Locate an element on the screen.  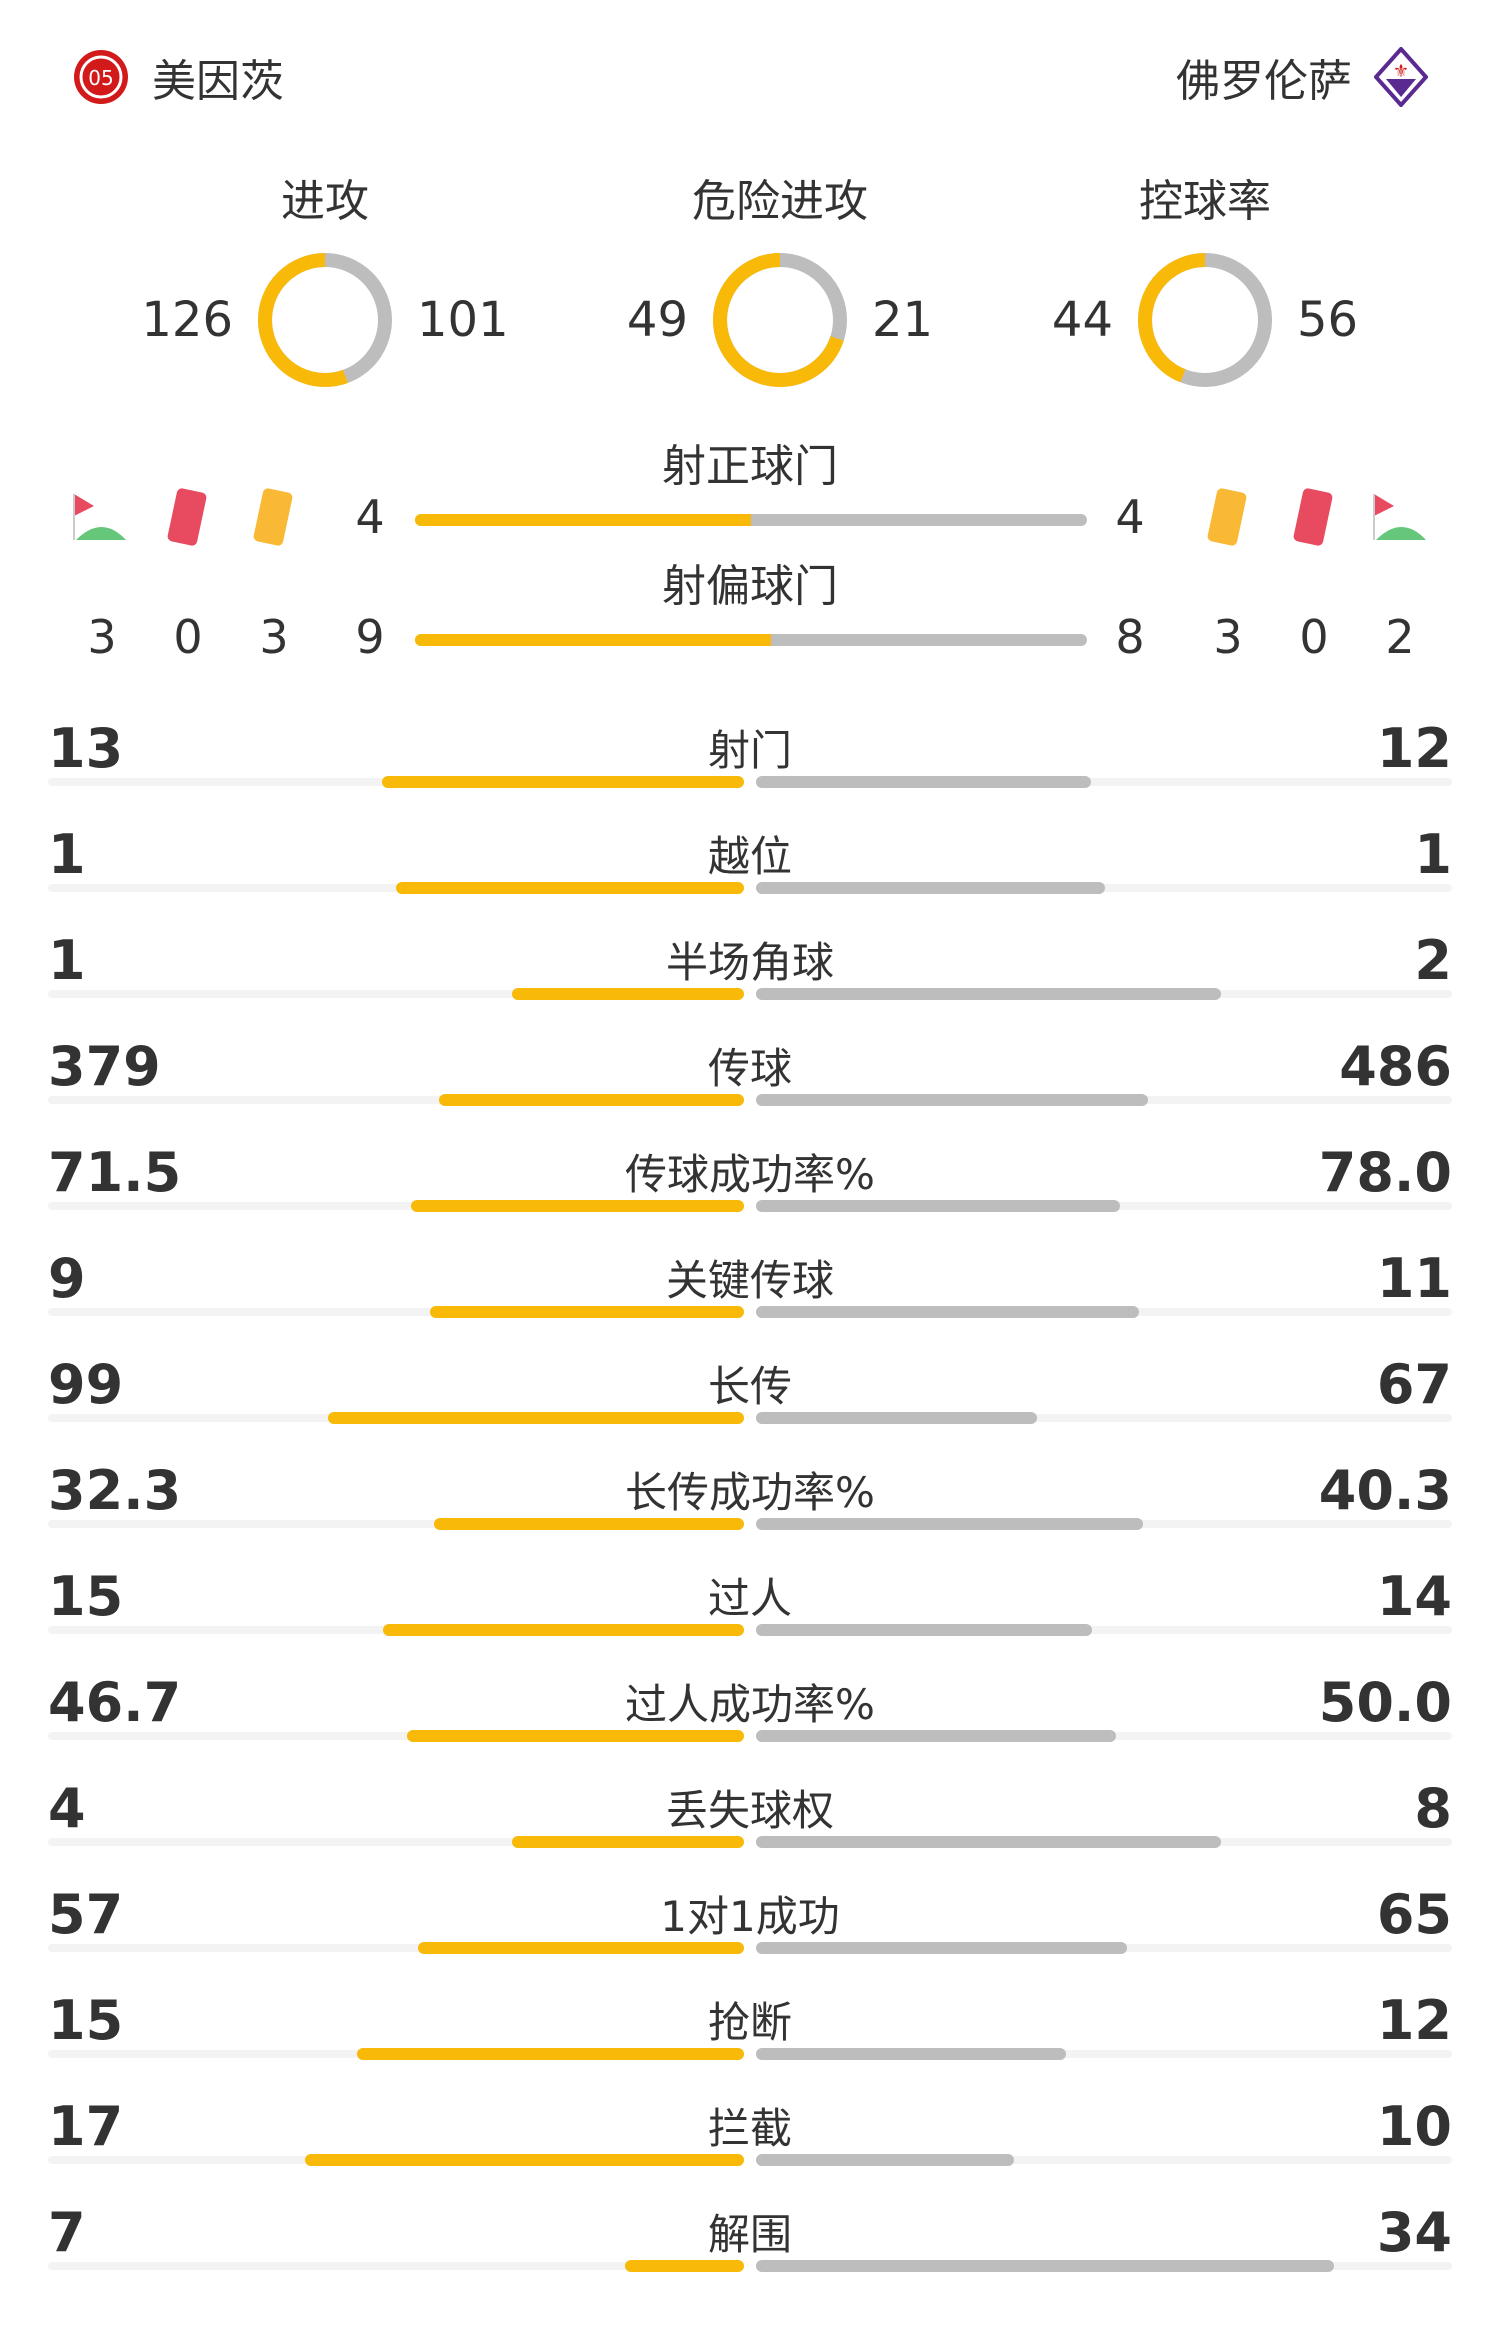
away-yellow-cards: 3 is located at coordinates (1228, 637).